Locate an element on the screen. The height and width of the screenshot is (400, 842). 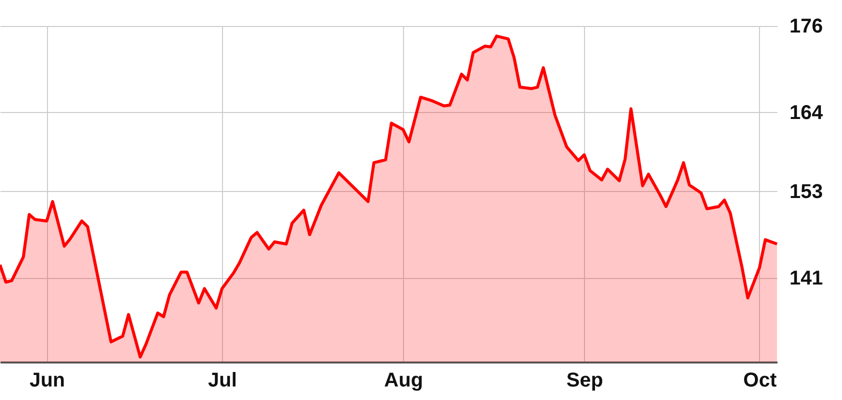
x-tick-label: Jun is located at coordinates (47, 381).